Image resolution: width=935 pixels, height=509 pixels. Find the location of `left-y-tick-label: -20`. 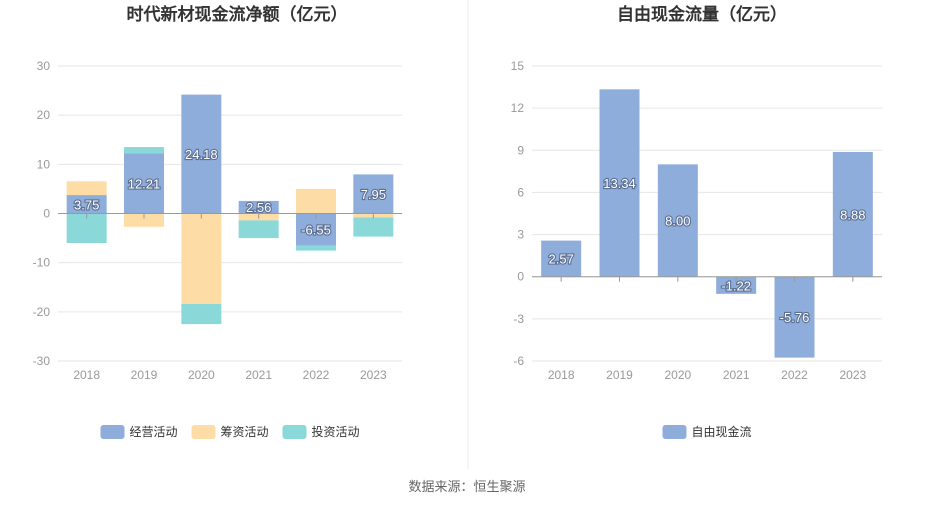

left-y-tick-label: -20 is located at coordinates (42, 312).